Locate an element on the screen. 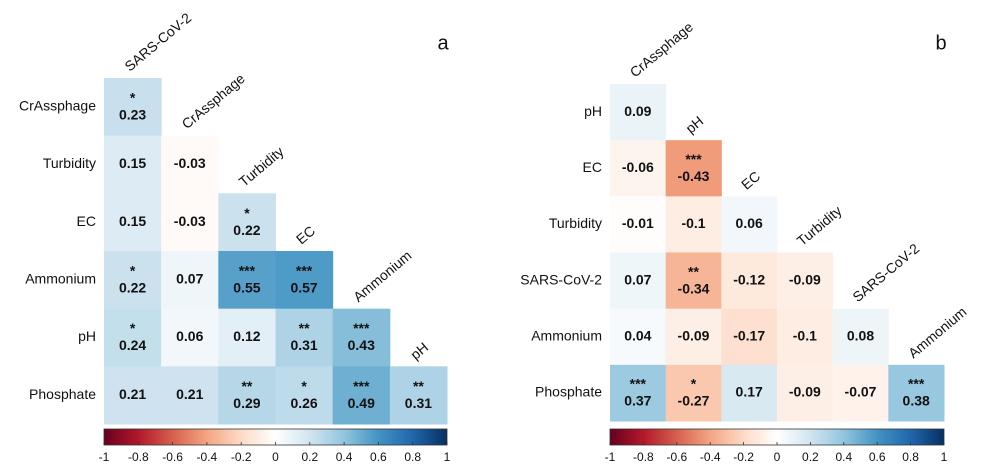 Image resolution: width=983 pixels, height=469 pixels. column-label: SARS-CoV-2 is located at coordinates (157, 41).